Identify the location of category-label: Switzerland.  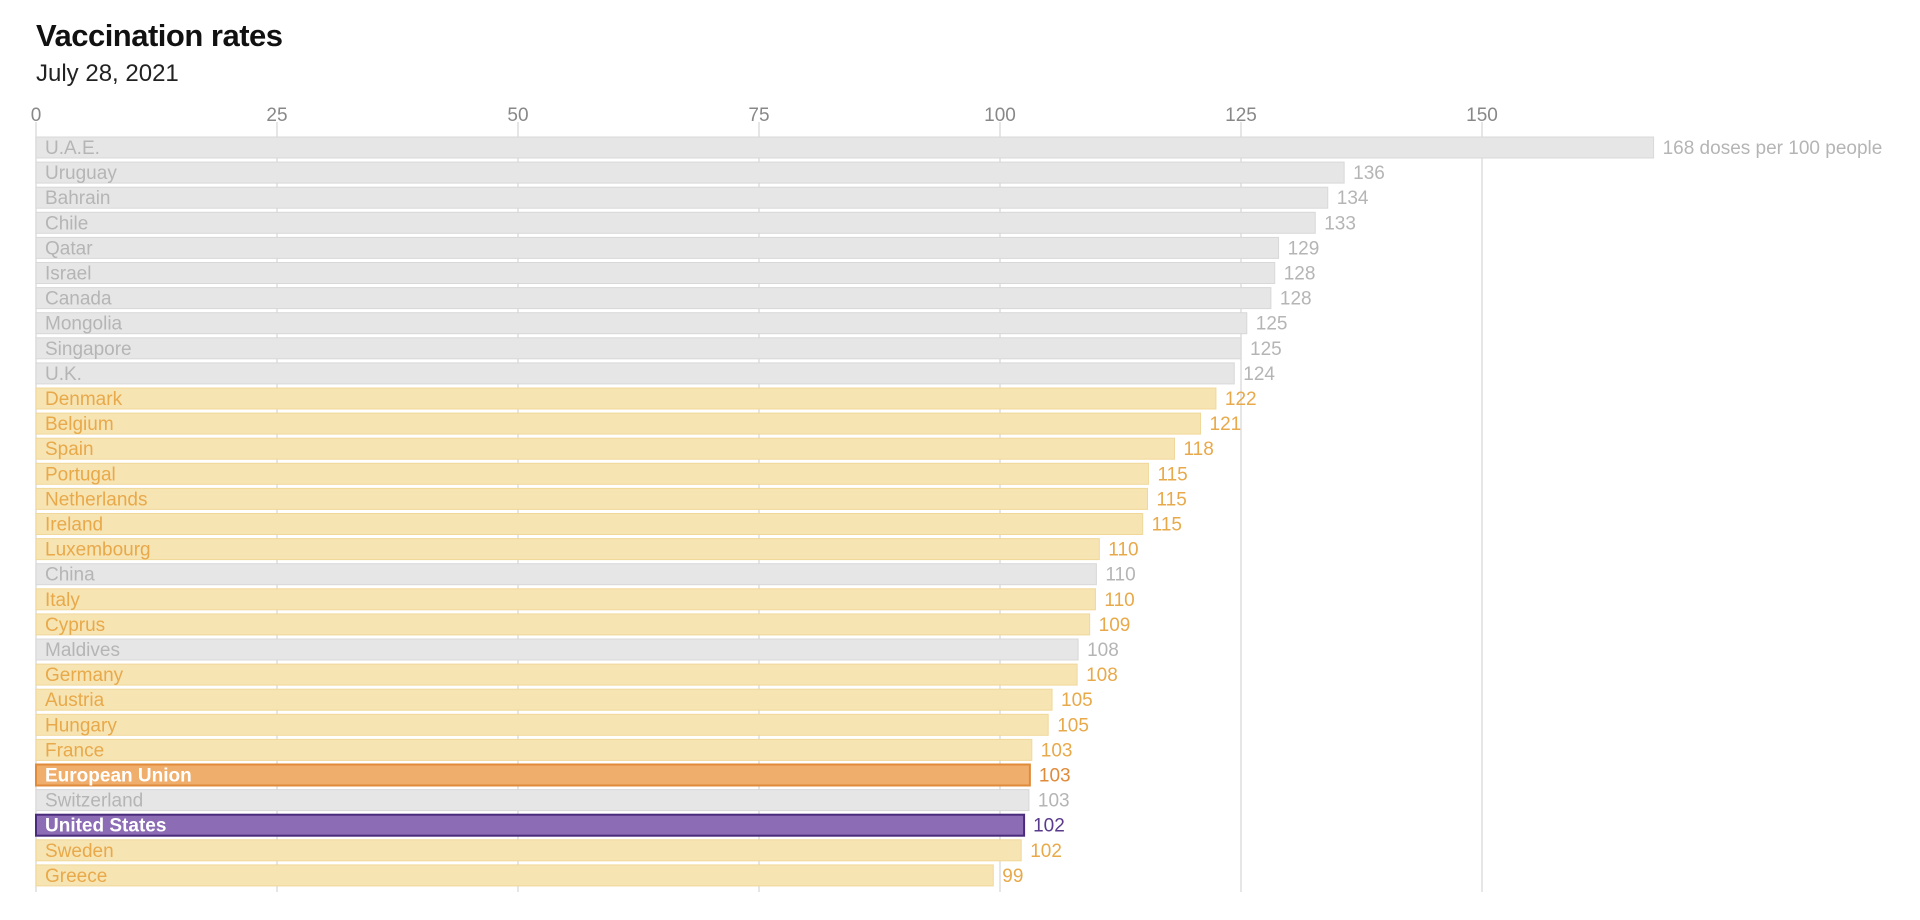
(94, 801).